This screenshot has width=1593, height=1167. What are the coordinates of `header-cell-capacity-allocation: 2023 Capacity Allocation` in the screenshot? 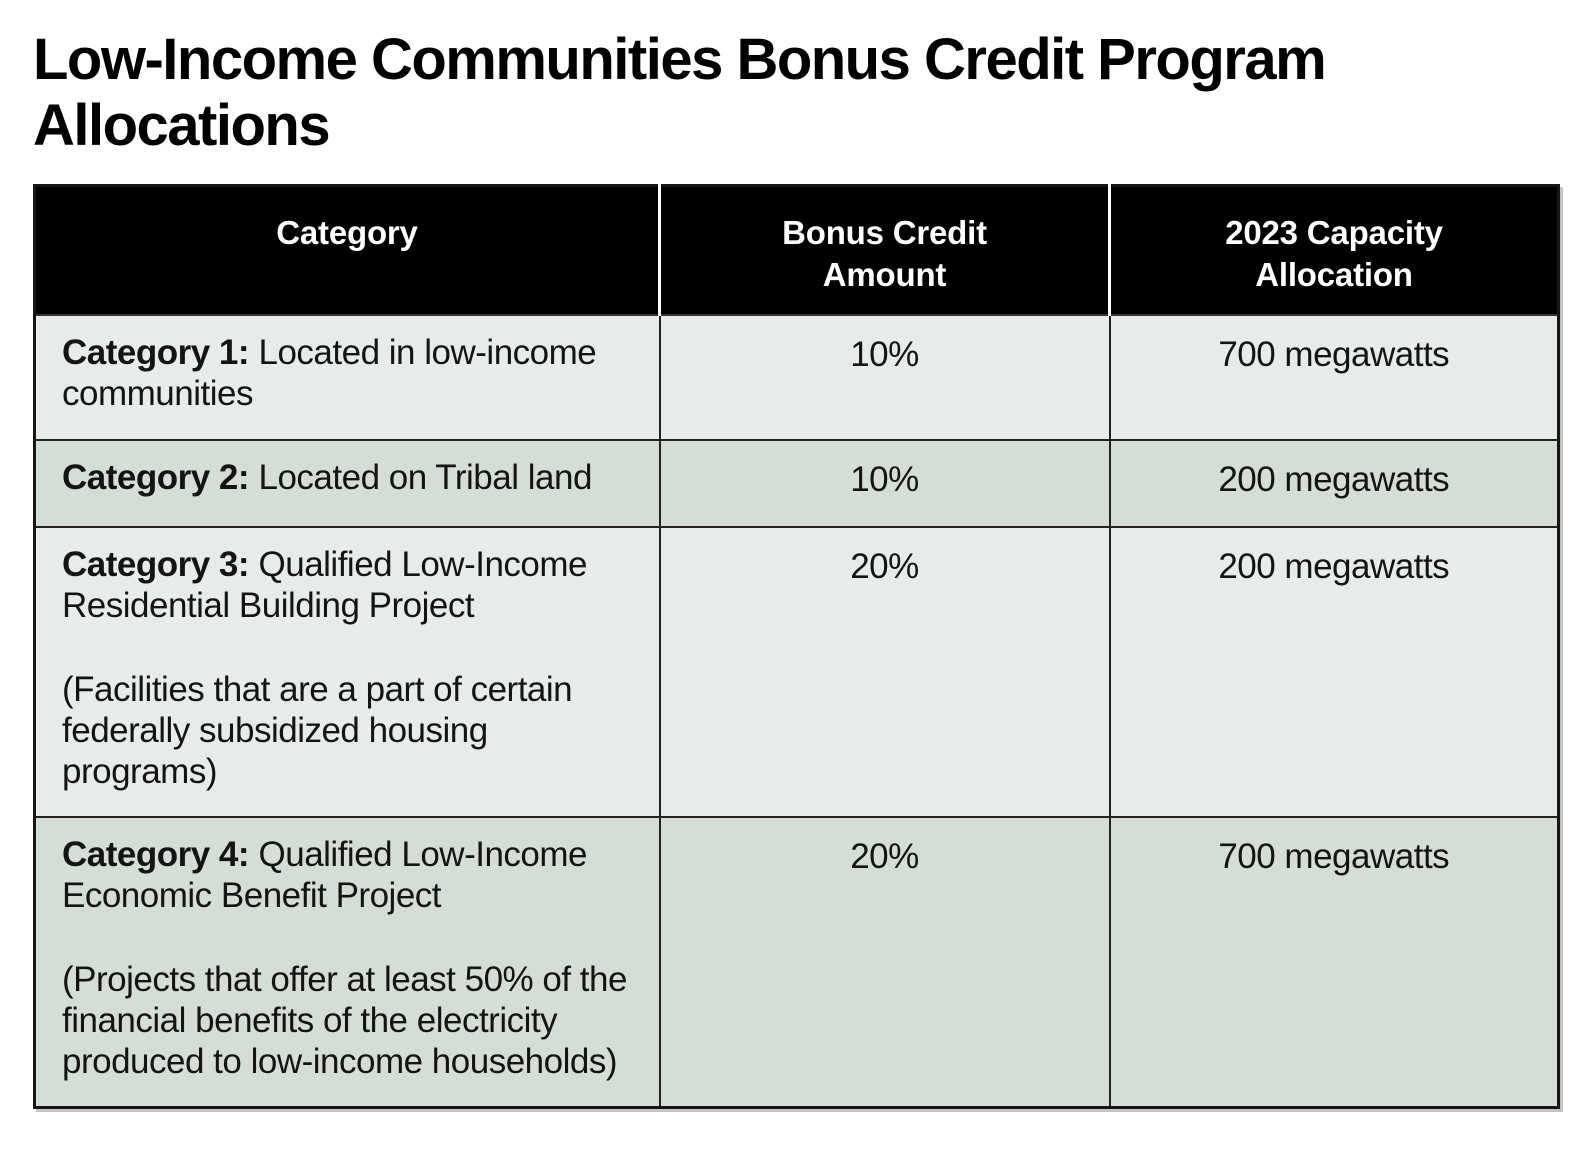 It's located at (1334, 250).